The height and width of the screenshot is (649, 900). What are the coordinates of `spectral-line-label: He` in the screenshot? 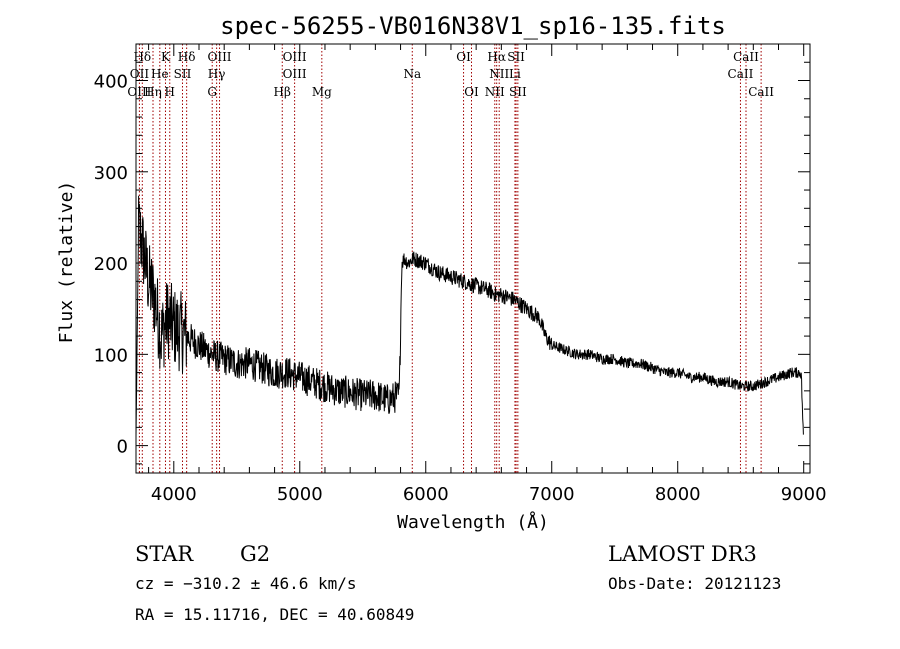 It's located at (160, 74).